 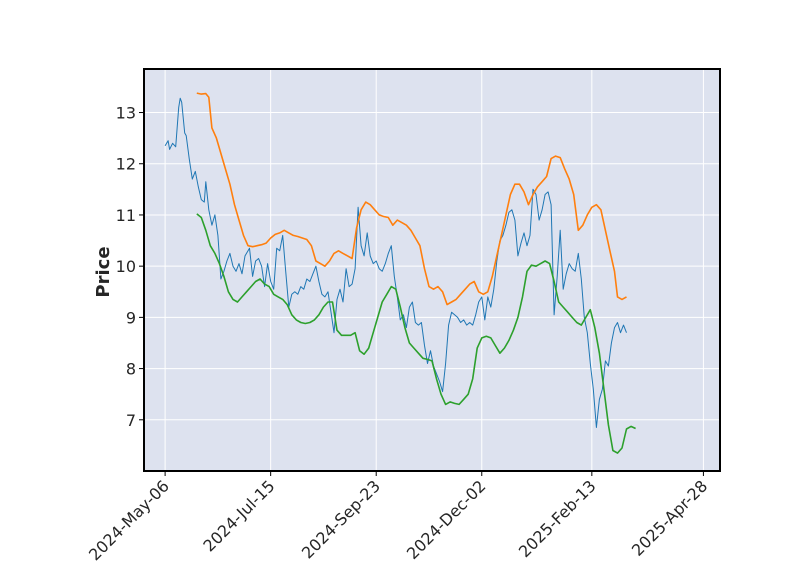 What do you see at coordinates (446, 519) in the screenshot?
I see `x-tick-label: 2024-Dec-02` at bounding box center [446, 519].